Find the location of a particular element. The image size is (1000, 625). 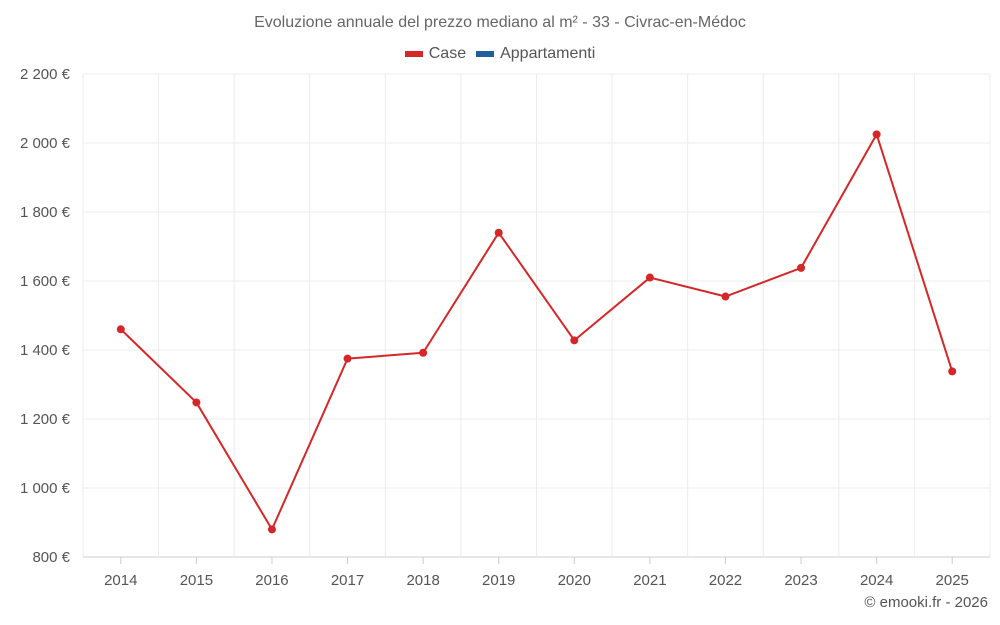

y-tick-label: 800 € is located at coordinates (51, 557).